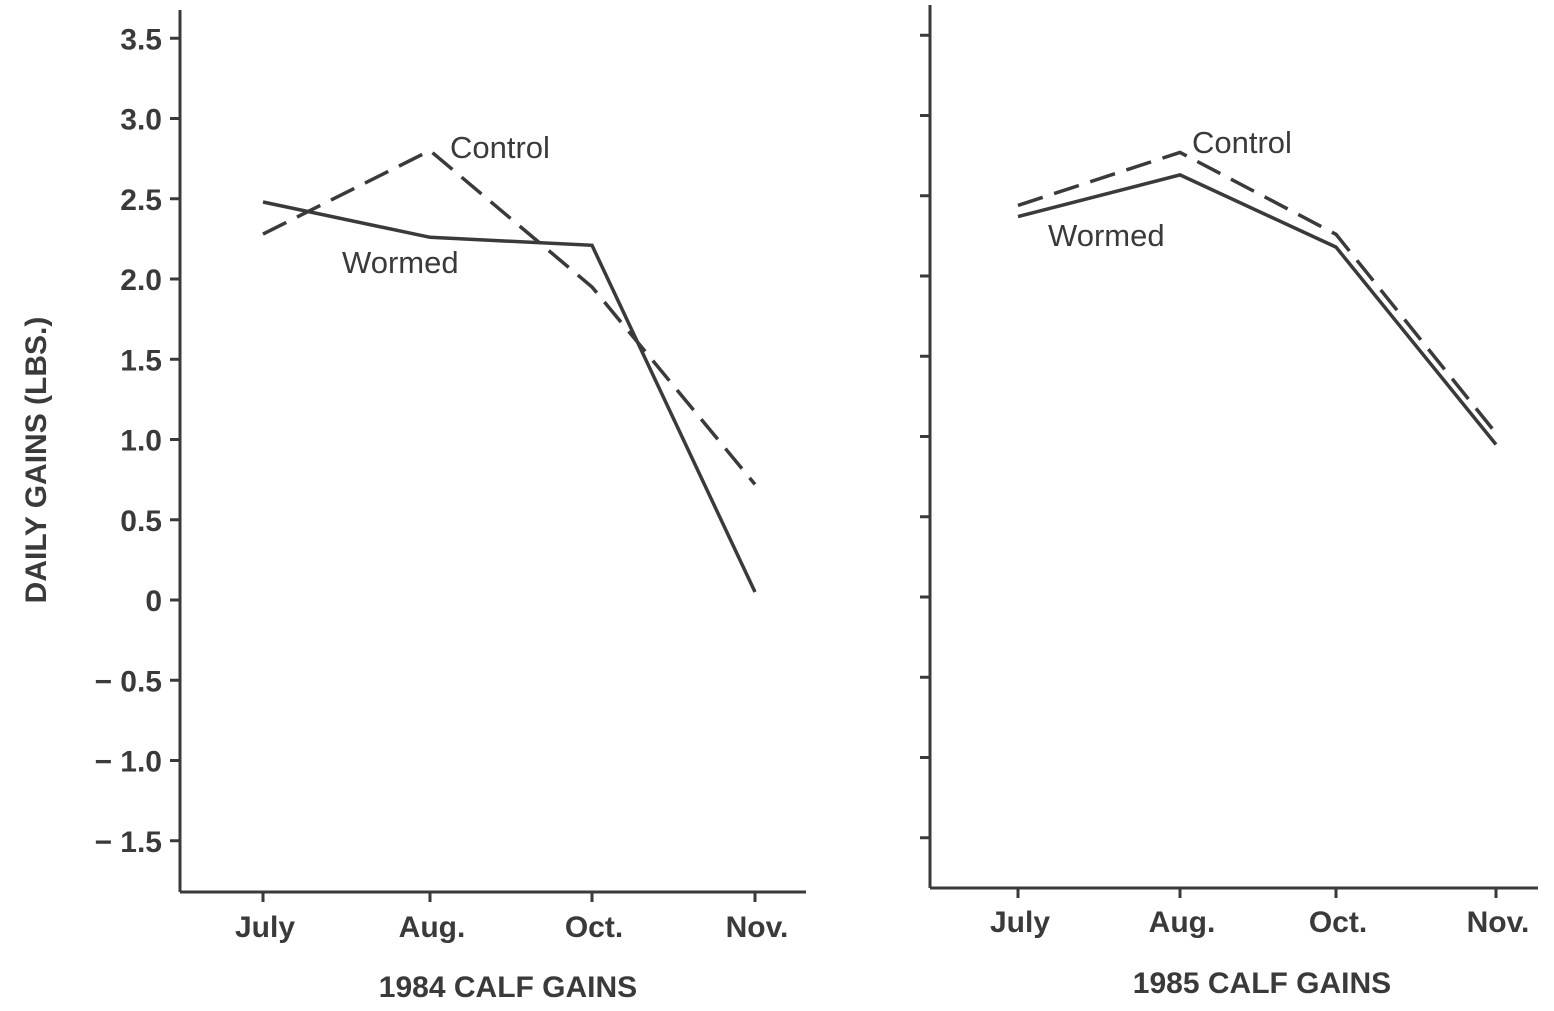 This screenshot has height=1011, width=1554. I want to click on x-axis-title: 1985 CALF GAINS, so click(1262, 983).